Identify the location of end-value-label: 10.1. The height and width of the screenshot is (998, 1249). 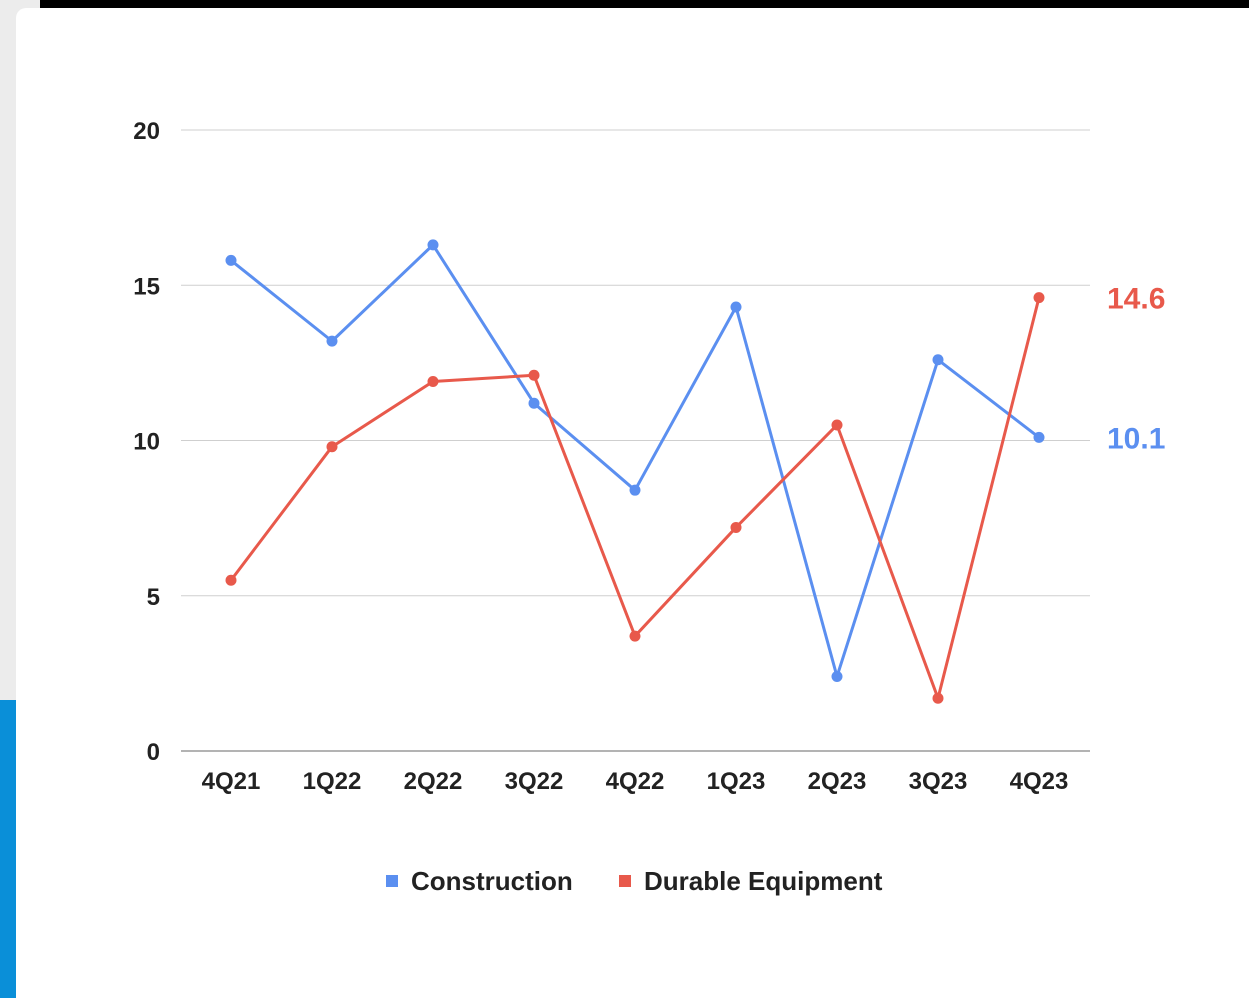
(1136, 438).